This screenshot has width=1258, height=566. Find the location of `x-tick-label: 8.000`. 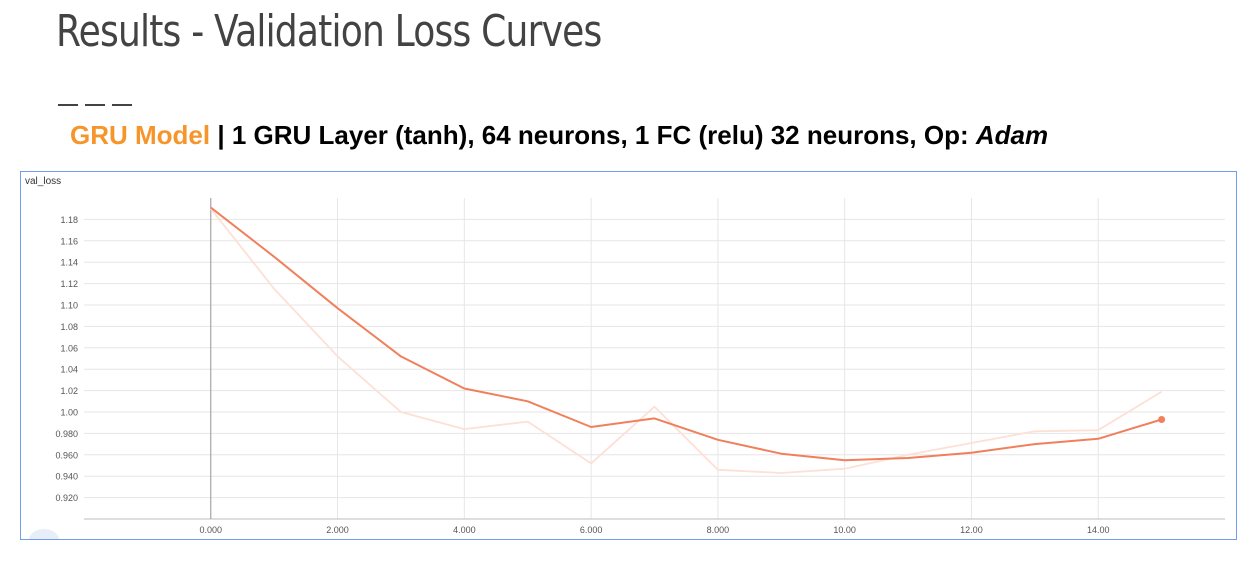

x-tick-label: 8.000 is located at coordinates (718, 530).